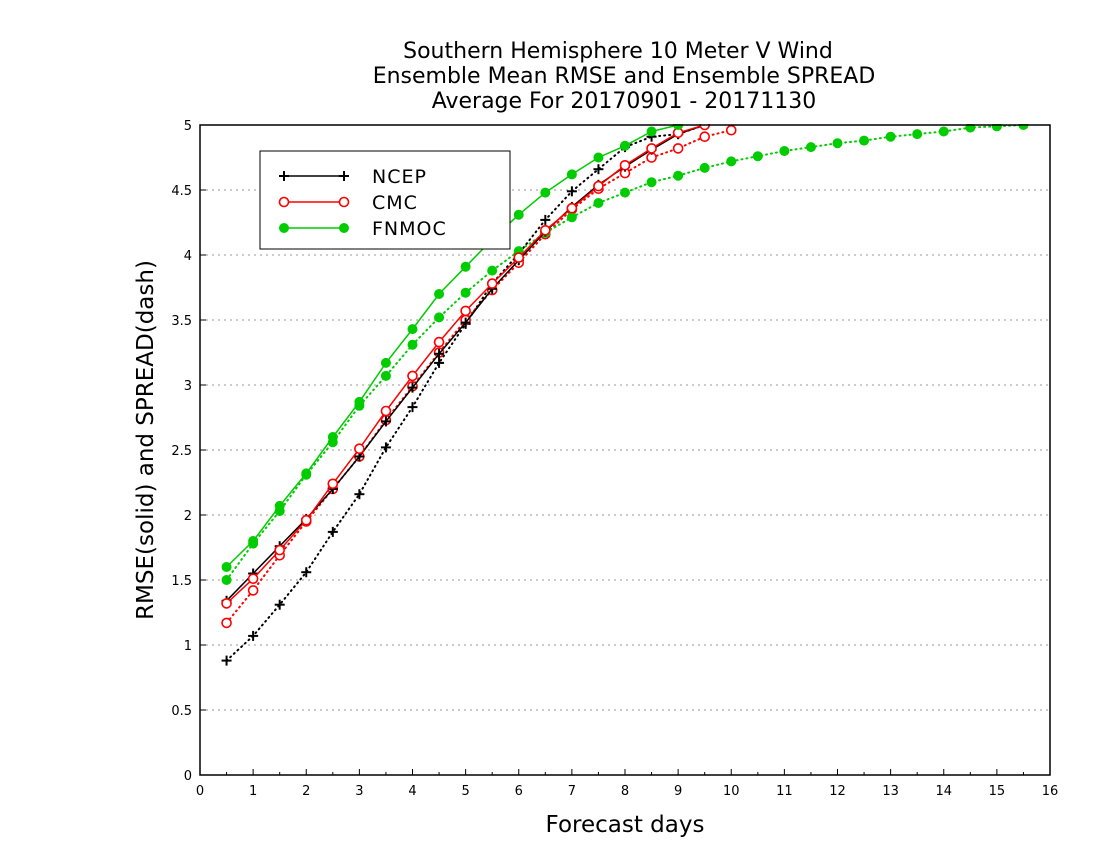  I want to click on x-tick-label: 2, so click(306, 791).